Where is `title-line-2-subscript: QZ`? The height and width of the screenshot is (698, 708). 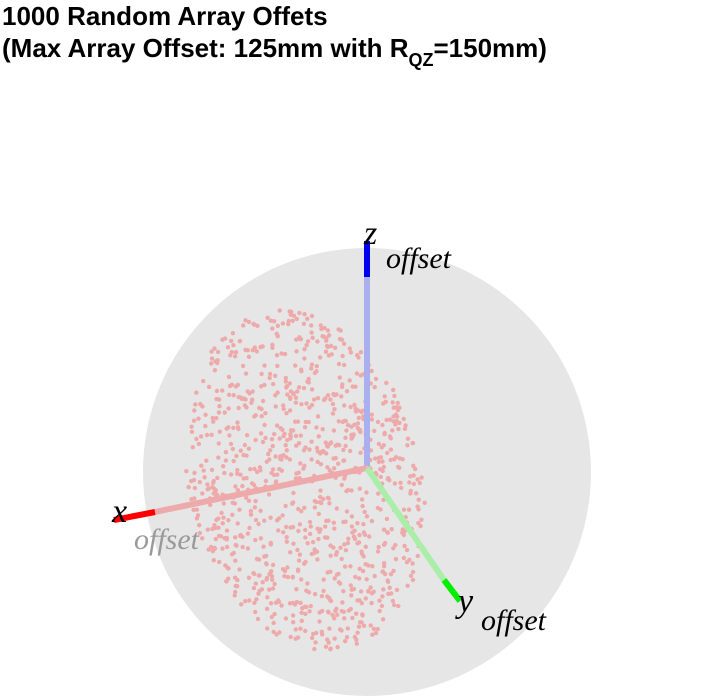 title-line-2-subscript: QZ is located at coordinates (421, 60).